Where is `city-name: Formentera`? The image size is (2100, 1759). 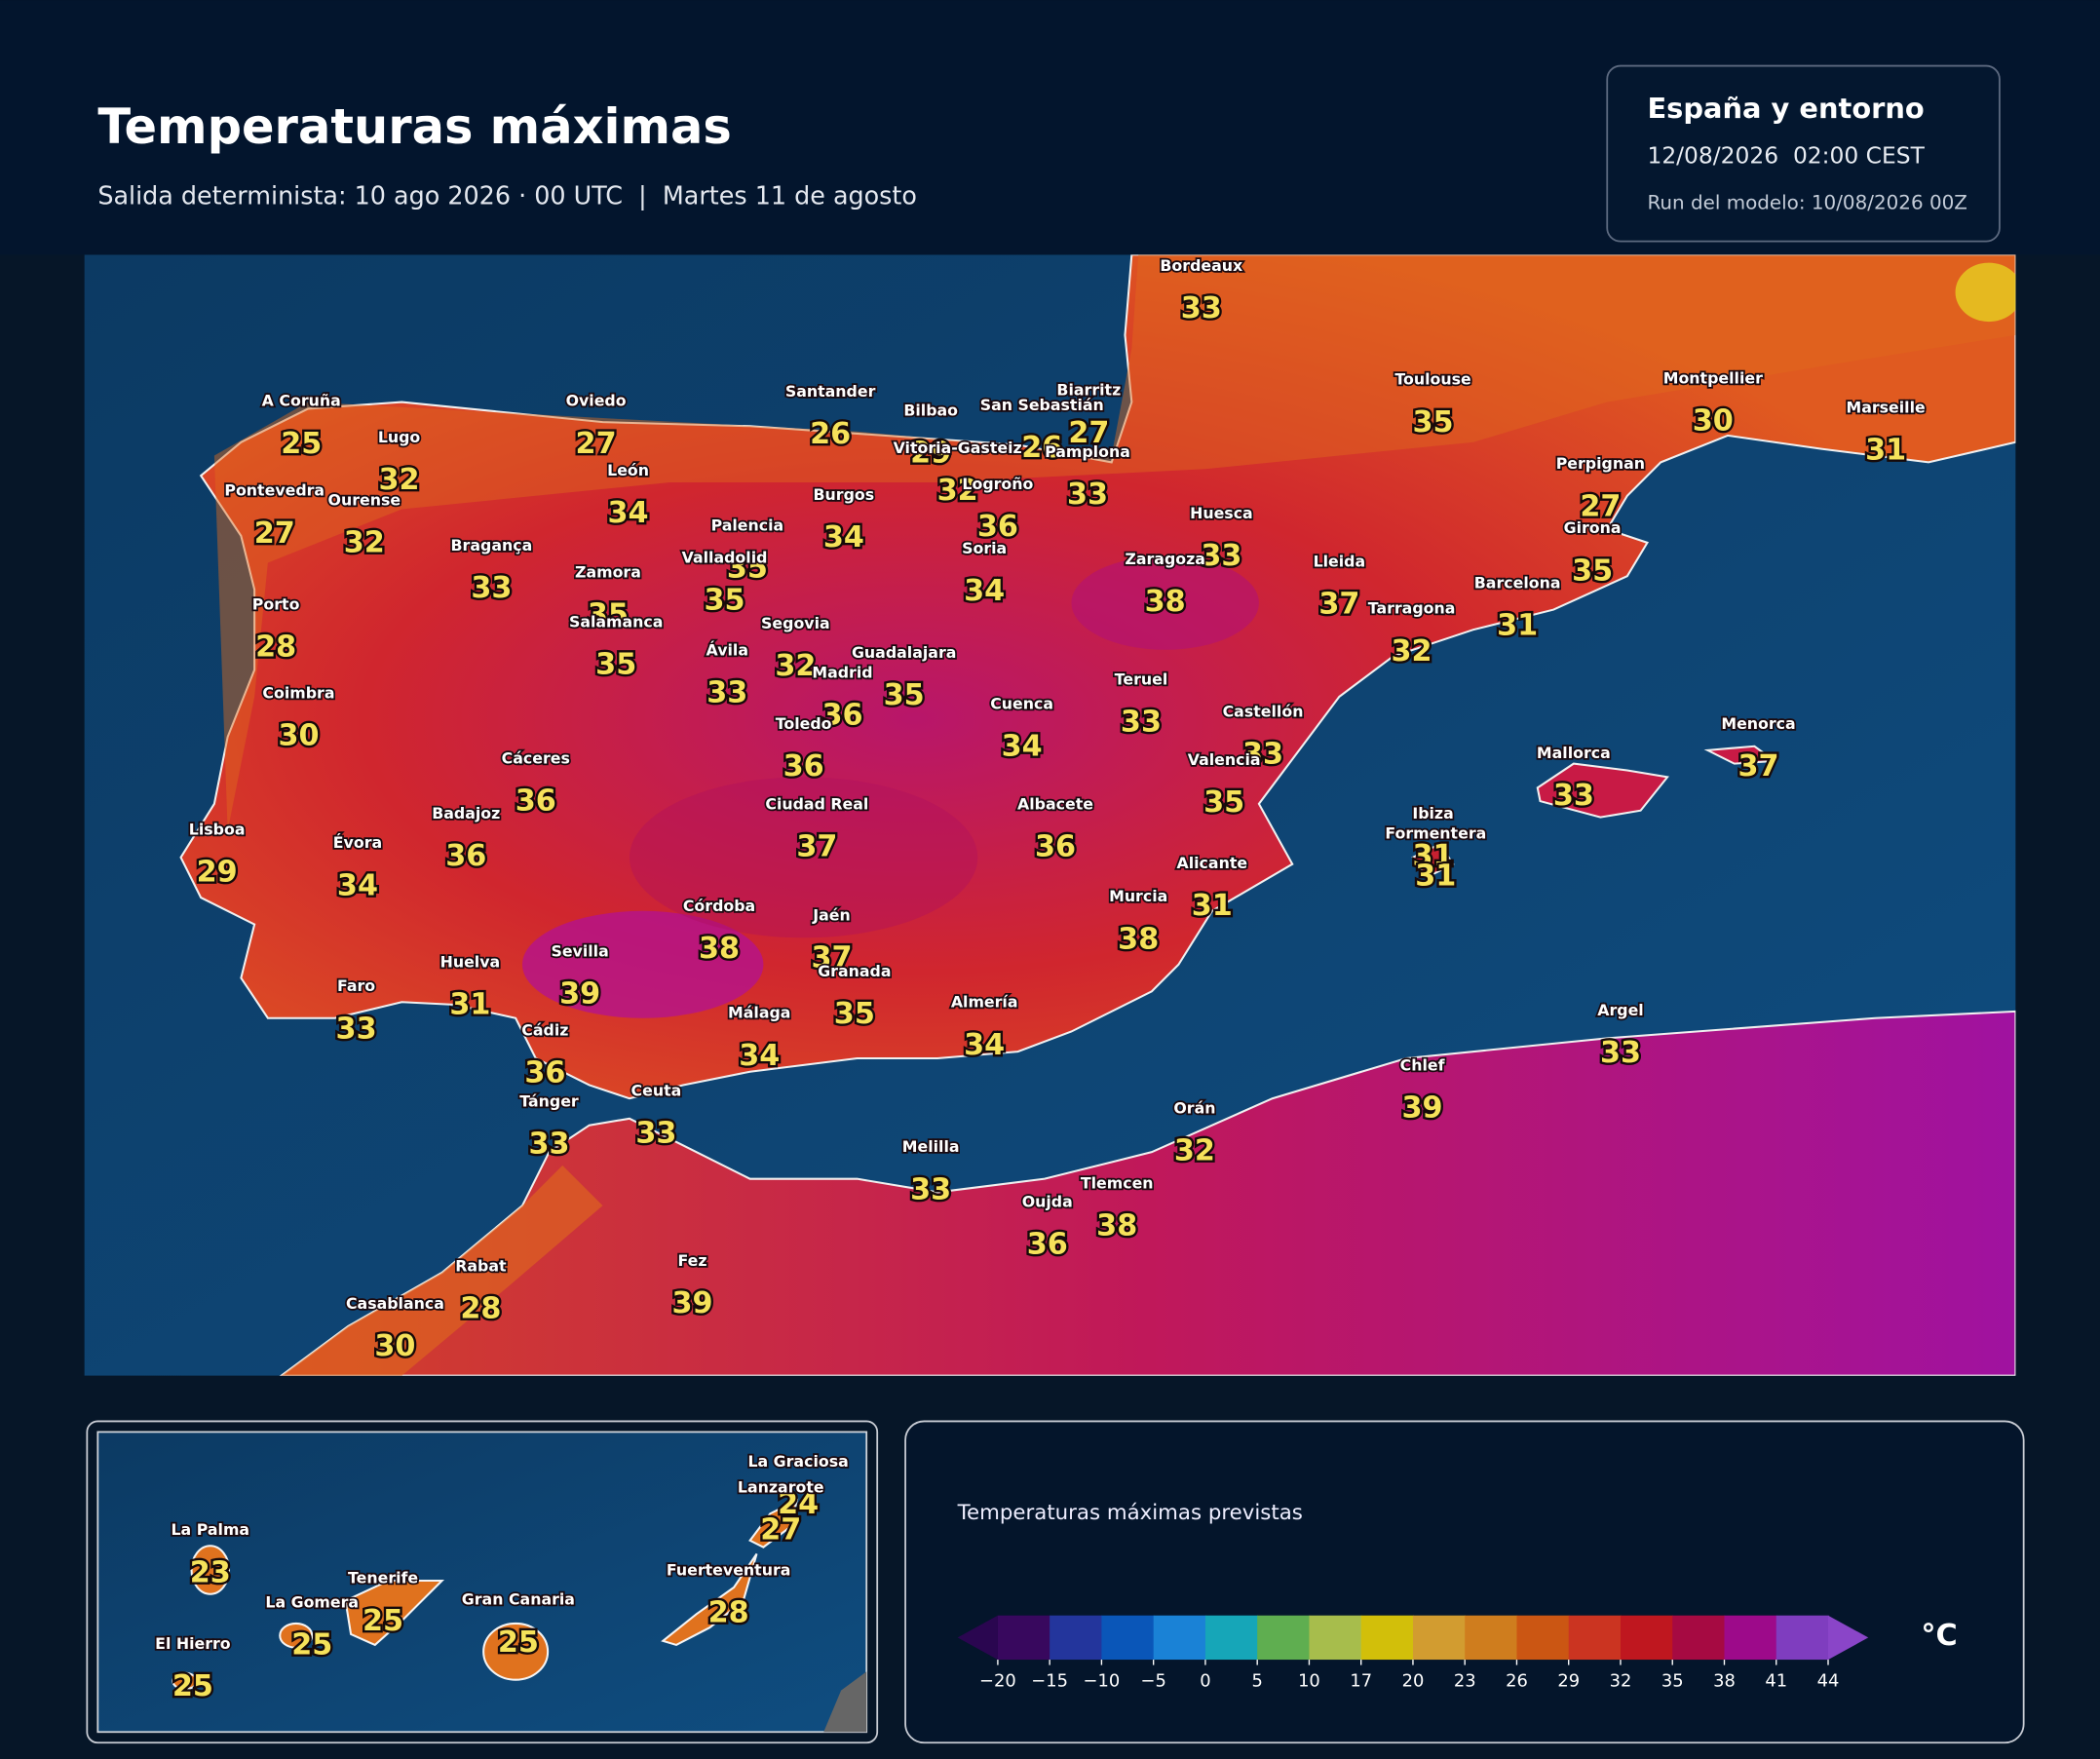
city-name: Formentera is located at coordinates (1435, 834).